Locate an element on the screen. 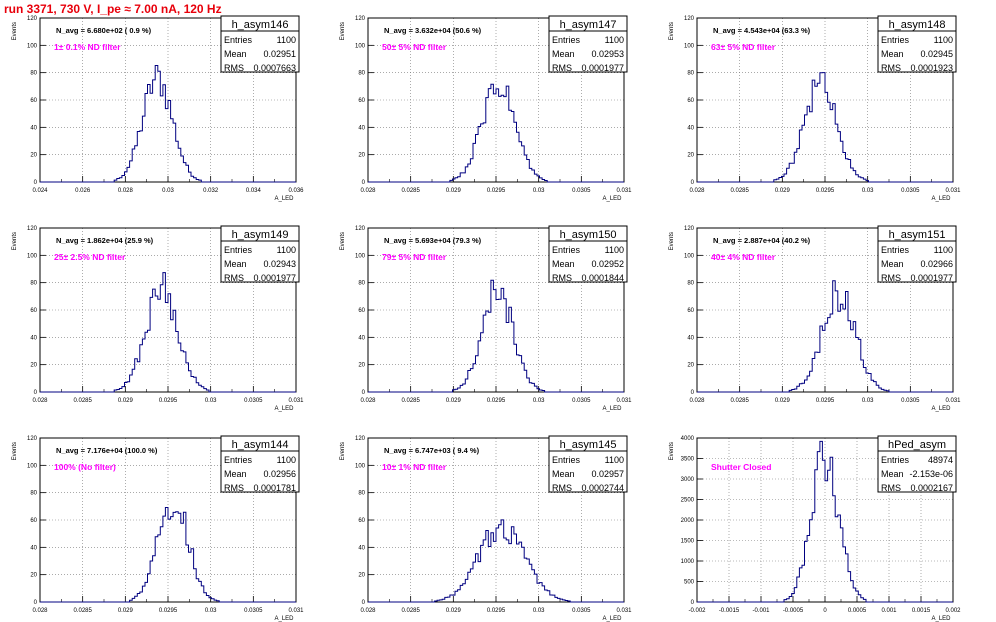  histogram-name: h_asym147 is located at coordinates (588, 25).